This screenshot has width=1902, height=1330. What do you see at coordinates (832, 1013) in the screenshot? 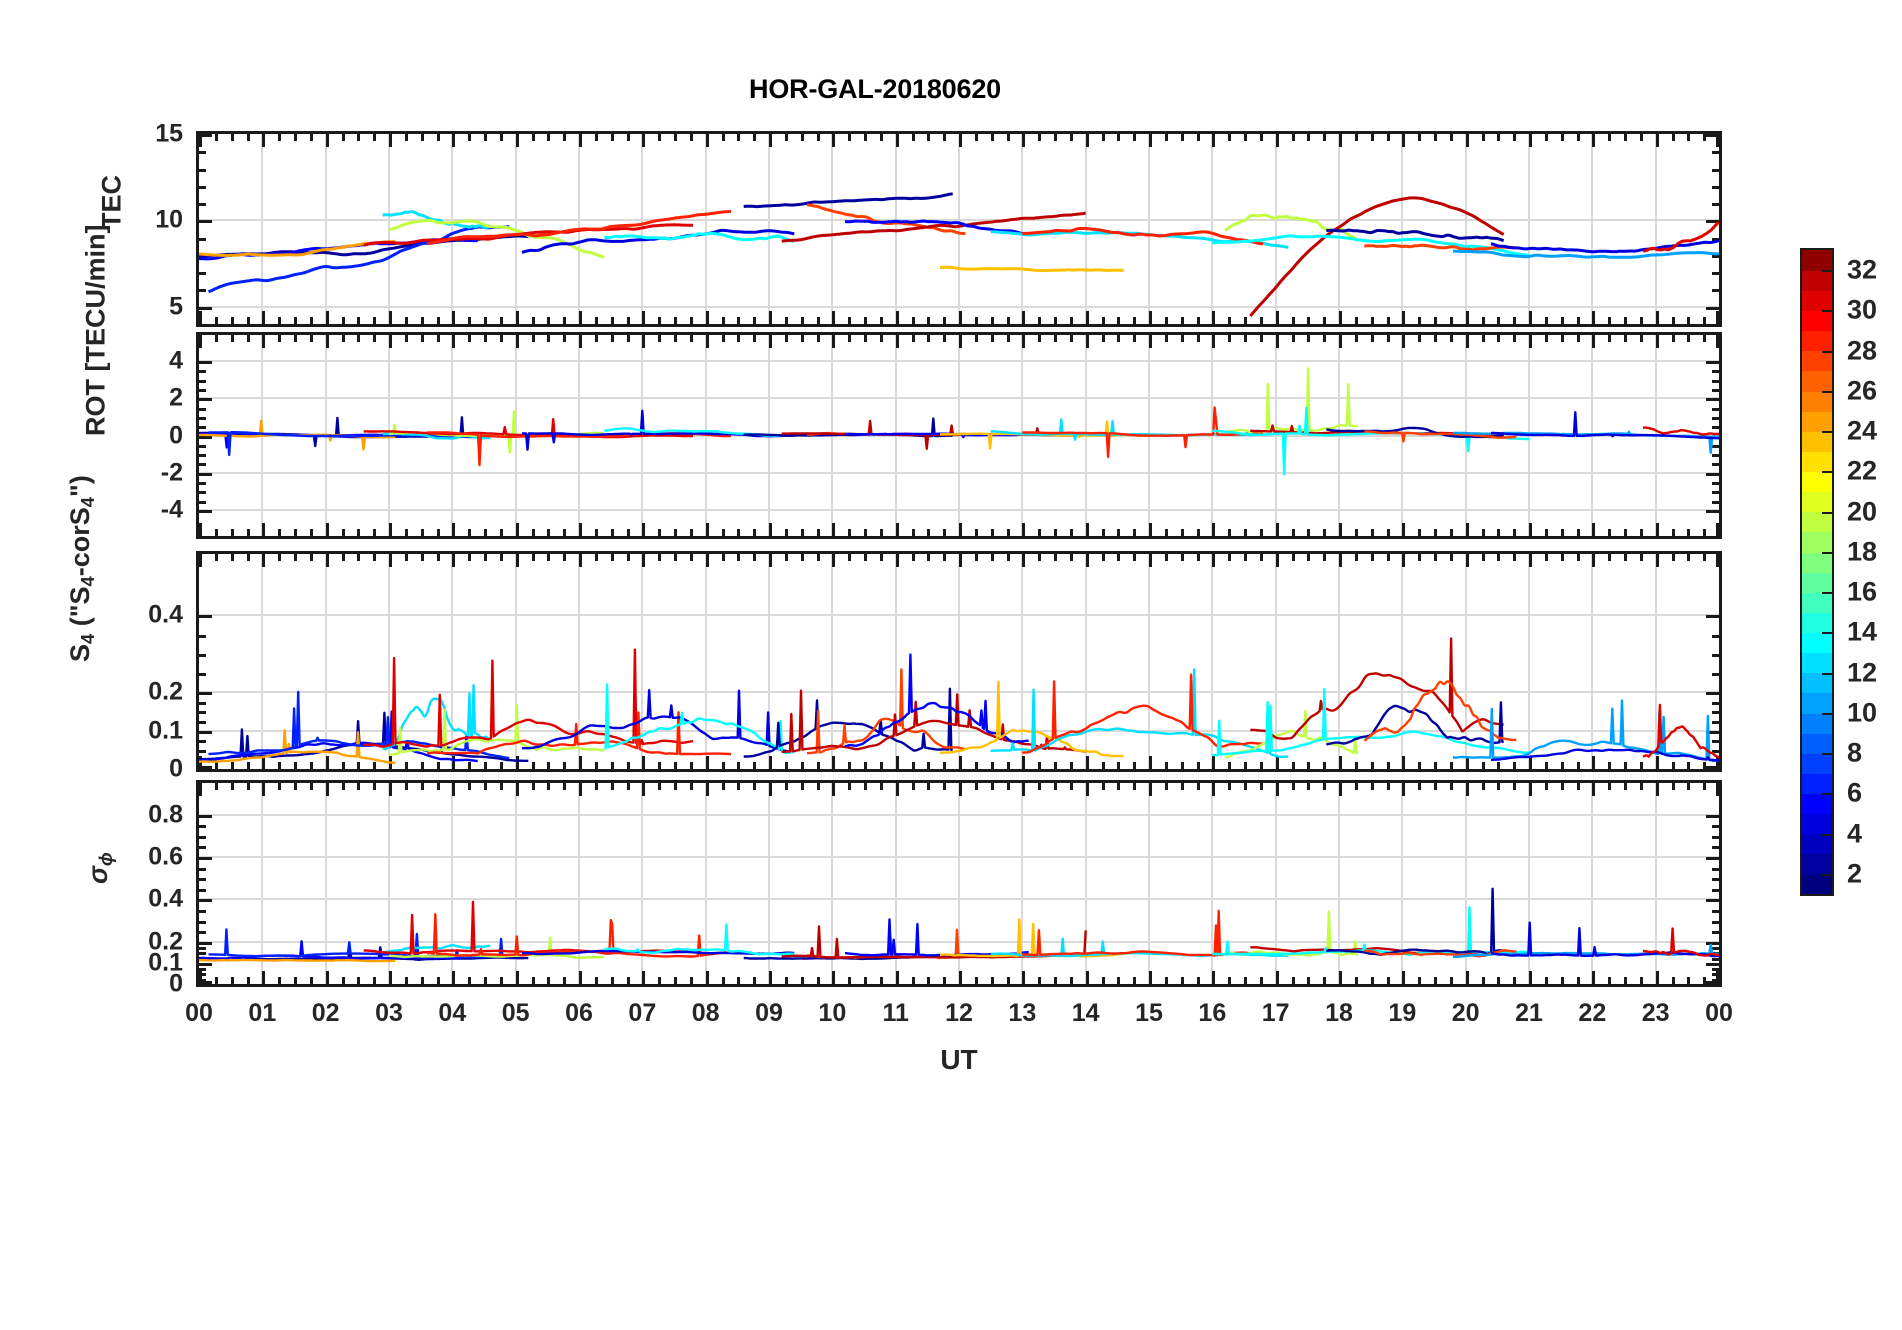
I see `xtick-label: 10` at bounding box center [832, 1013].